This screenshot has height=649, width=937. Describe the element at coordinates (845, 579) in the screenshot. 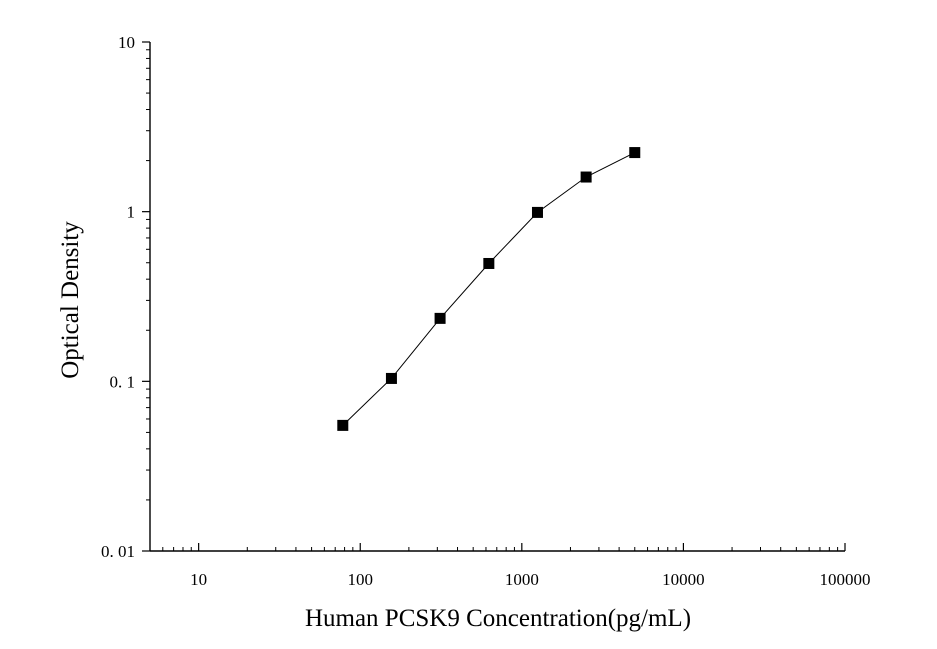

I see `x-tick-label: 100000` at that location.